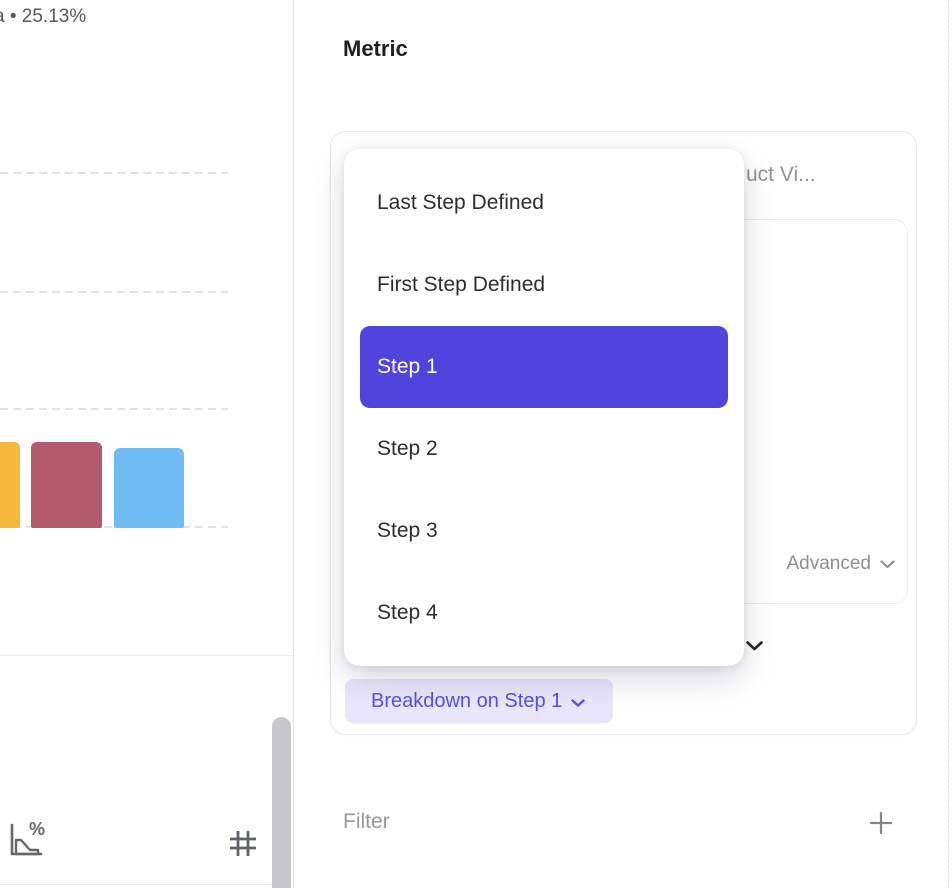 The image size is (952, 888). I want to click on add-filter-plus-icon, so click(881, 823).